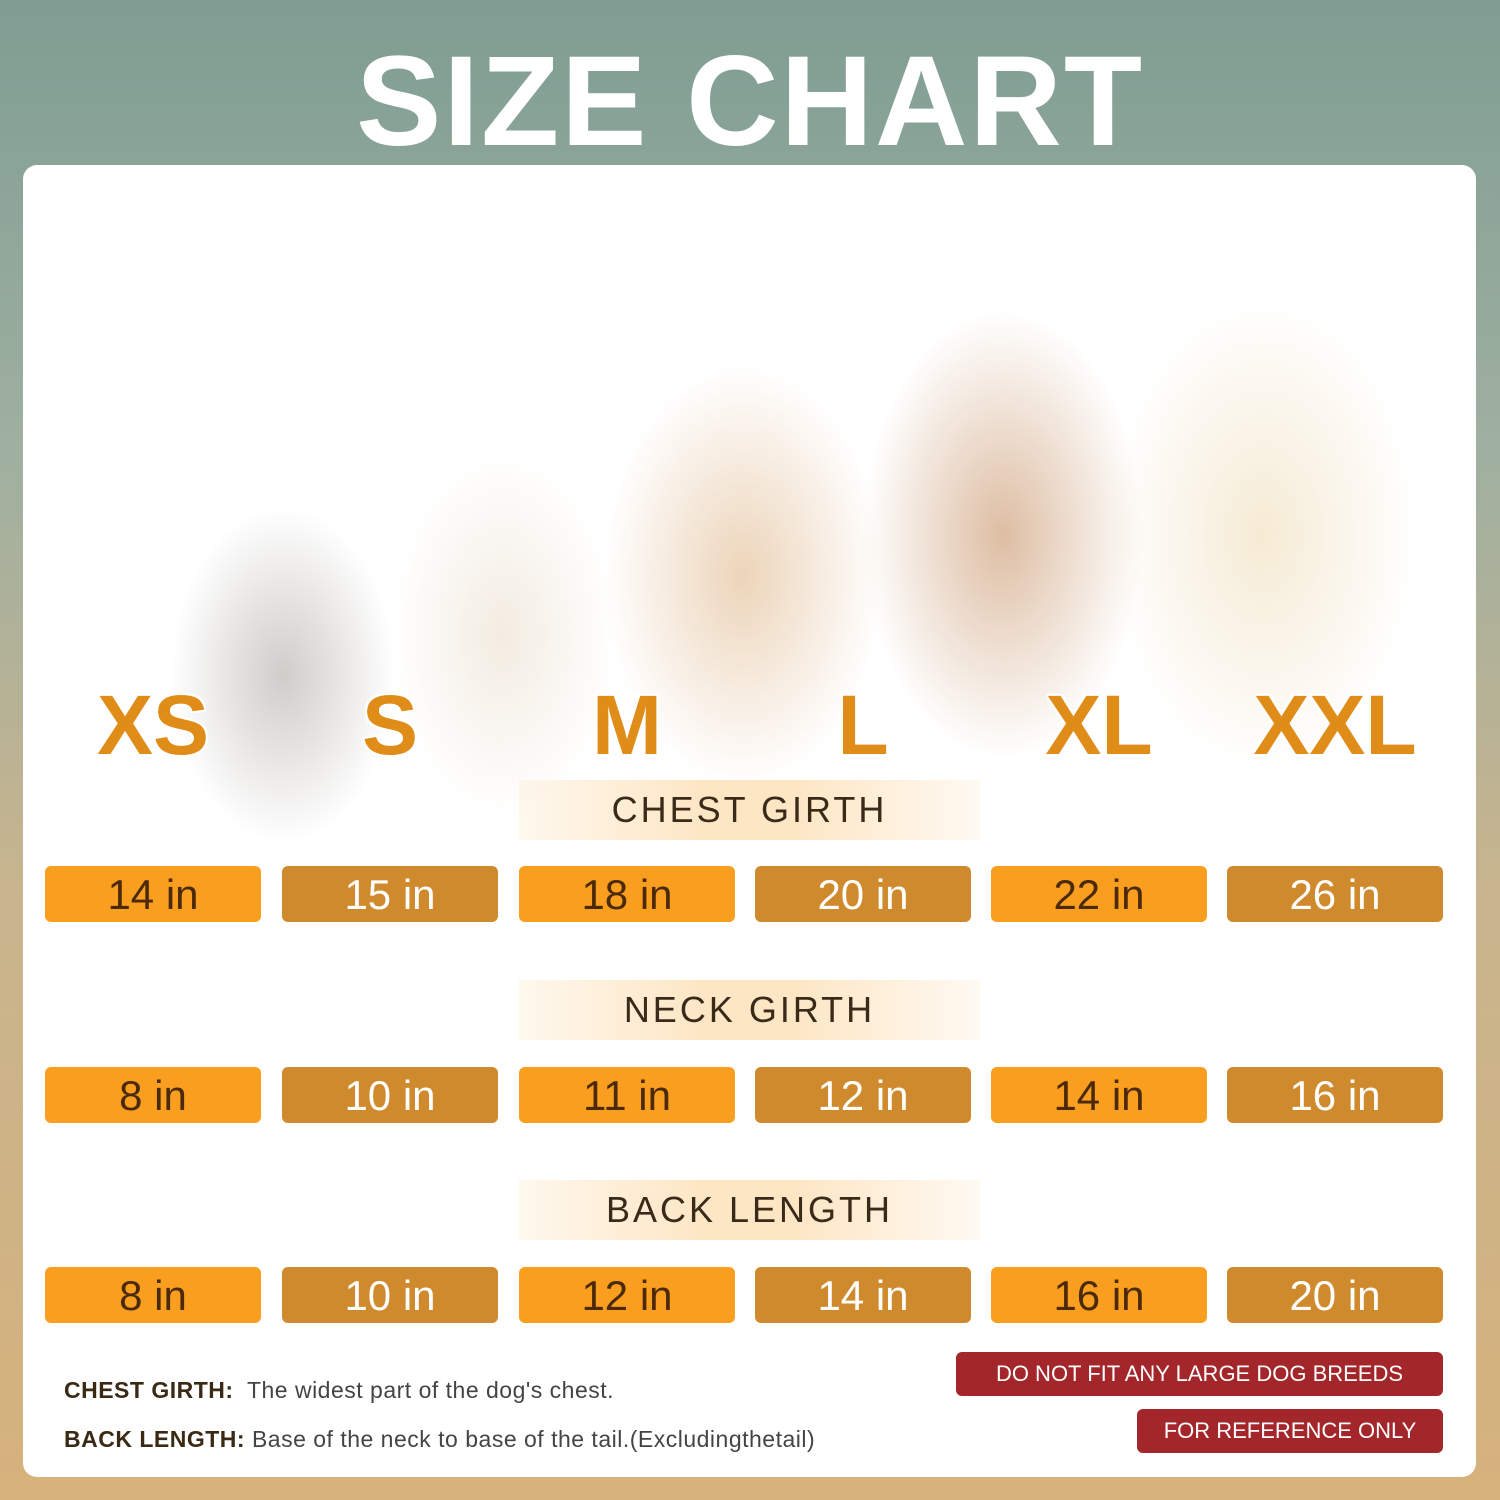  What do you see at coordinates (1199, 1374) in the screenshot?
I see `warning-large-breeds: DO NOT FIT ANY LARGE DOG BREEDS` at bounding box center [1199, 1374].